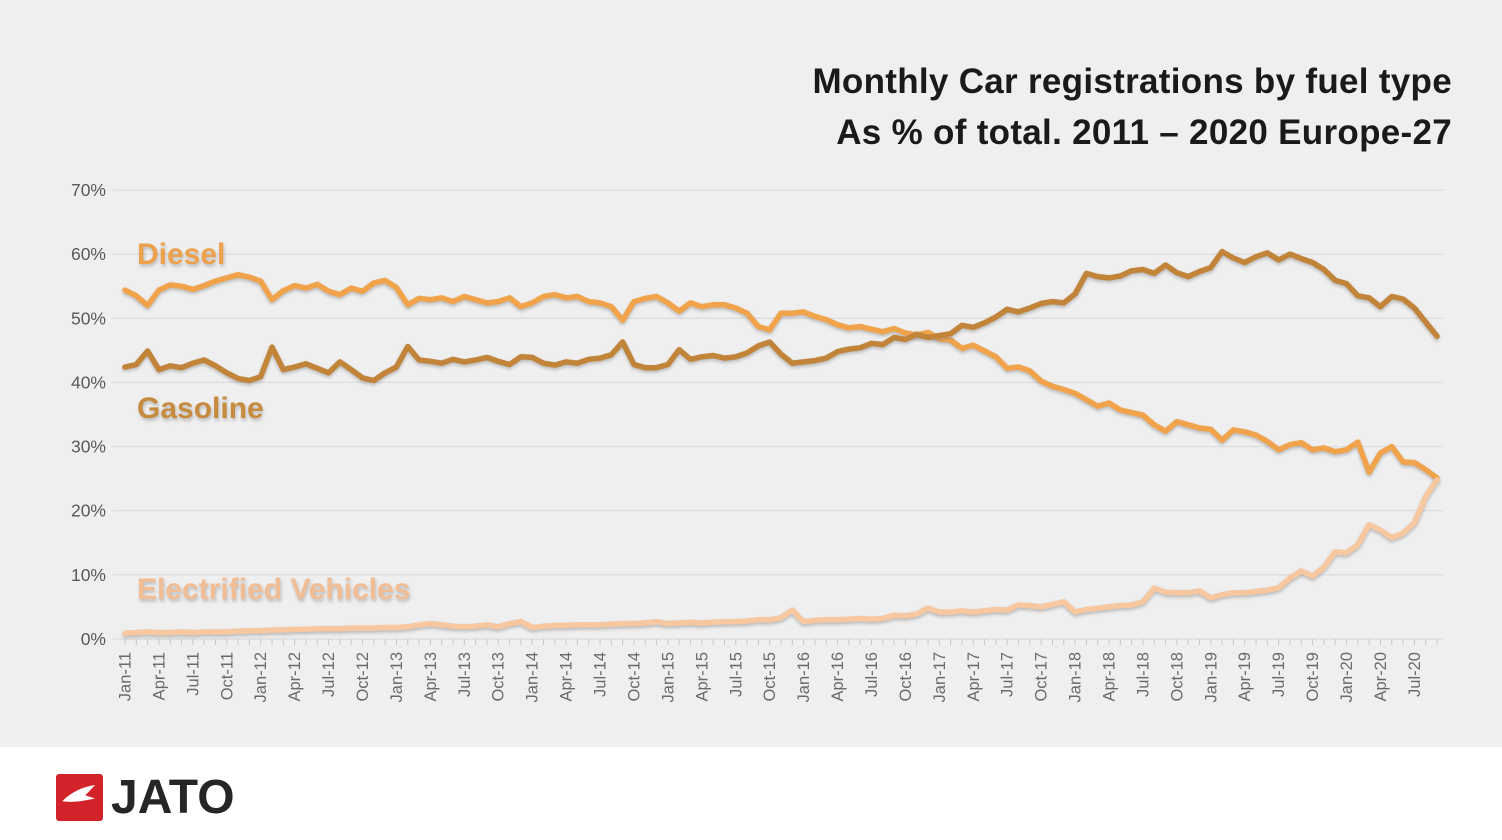 The height and width of the screenshot is (840, 1502). Describe the element at coordinates (79, 797) in the screenshot. I see `jato-swoosh-icon` at that location.